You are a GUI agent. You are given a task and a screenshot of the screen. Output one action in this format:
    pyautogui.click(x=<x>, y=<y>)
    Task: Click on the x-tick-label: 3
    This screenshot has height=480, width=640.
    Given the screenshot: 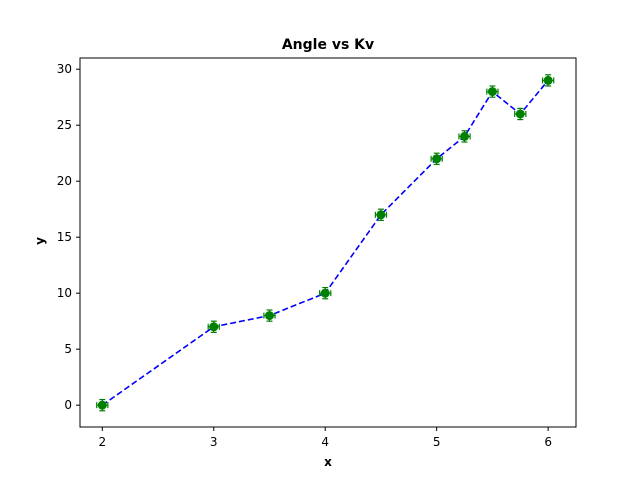 What is the action you would take?
    pyautogui.click(x=214, y=442)
    